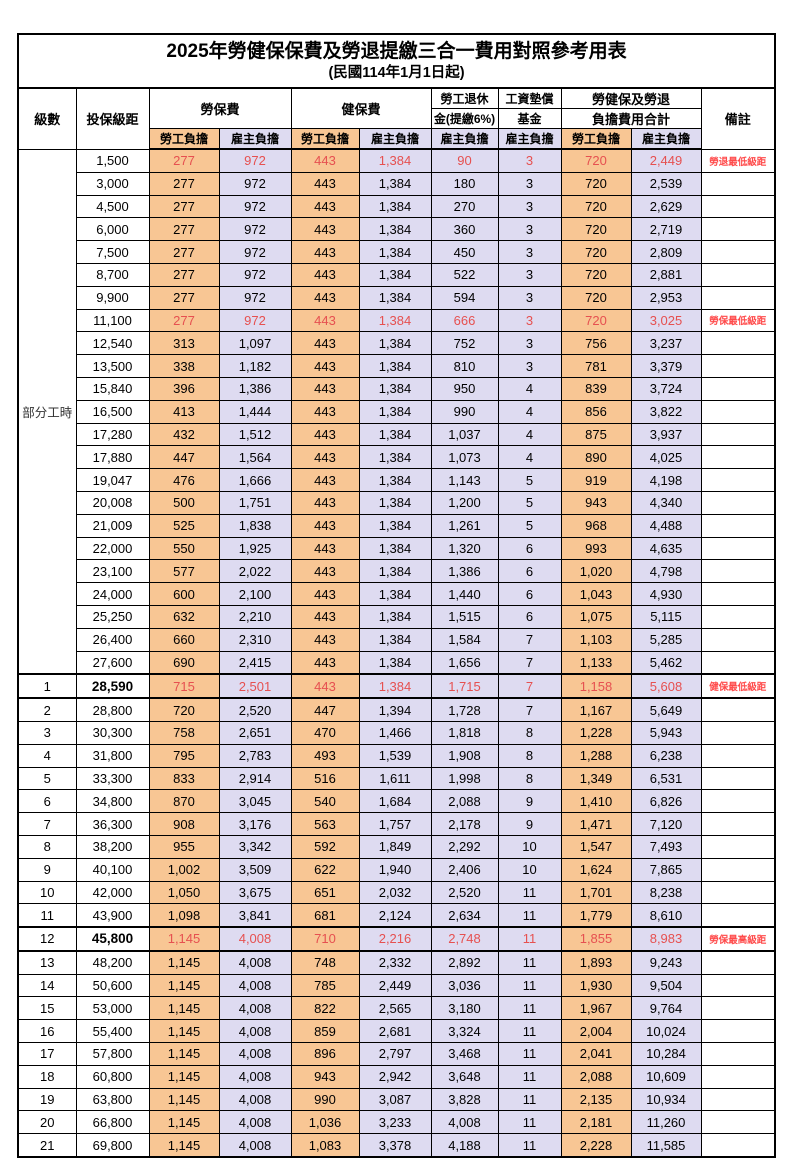 The height and width of the screenshot is (1158, 791). Describe the element at coordinates (325, 1145) in the screenshot. I see `value-cell: 1,083` at that location.